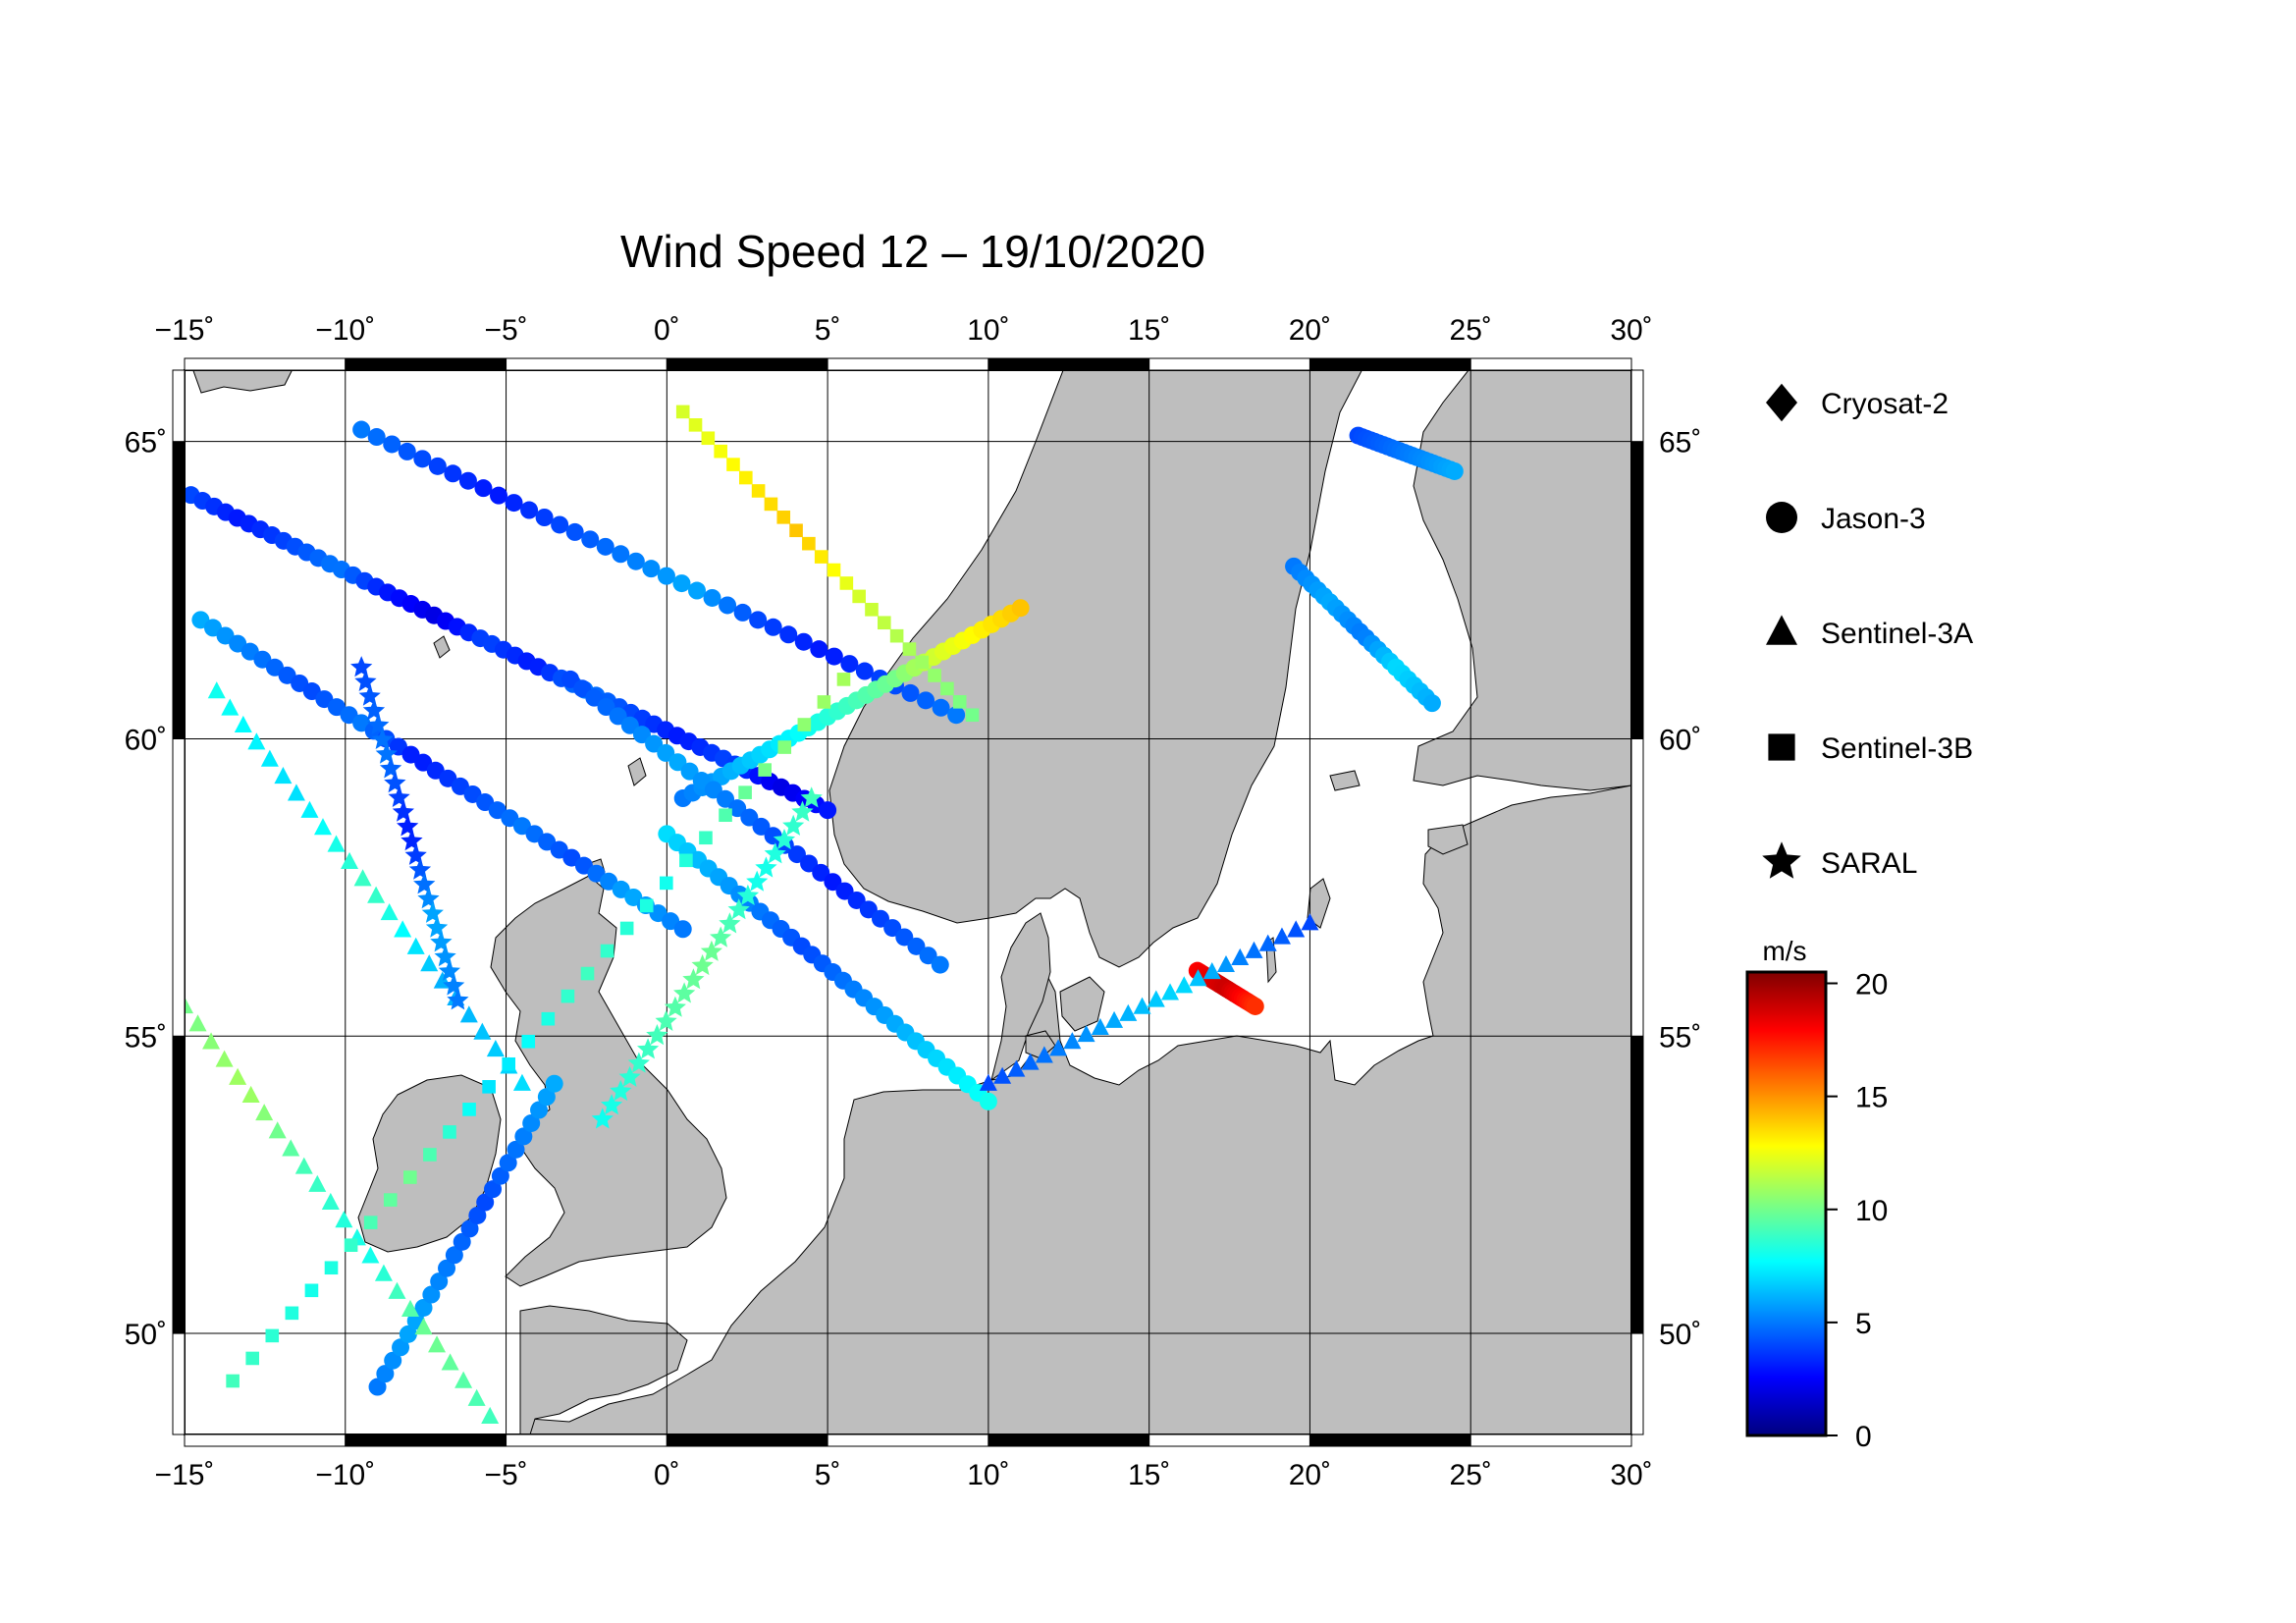 This screenshot has width=2296, height=1623. I want to click on lon-tick-label: 25˚, so click(1471, 1475).